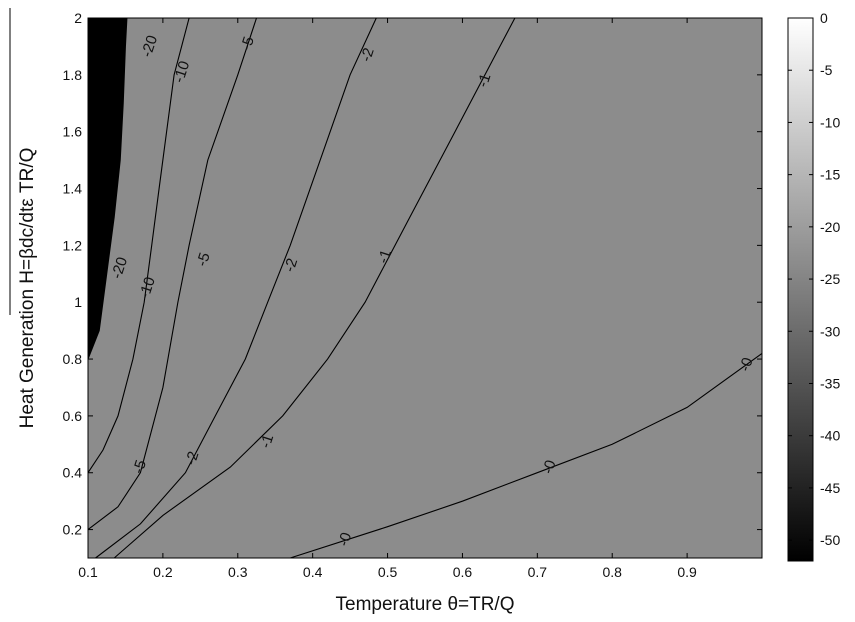  I want to click on x-axis-label: Temperature θ=TR/Q, so click(425, 604).